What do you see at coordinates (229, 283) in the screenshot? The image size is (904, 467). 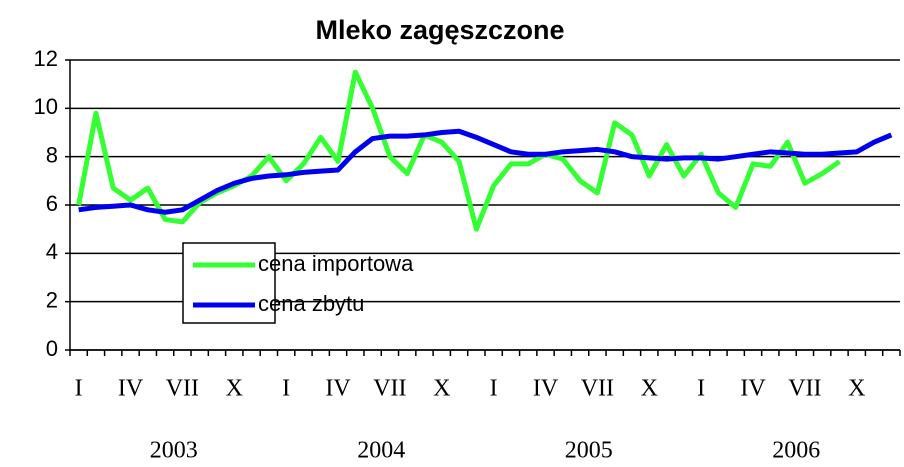 I see `legend-box` at bounding box center [229, 283].